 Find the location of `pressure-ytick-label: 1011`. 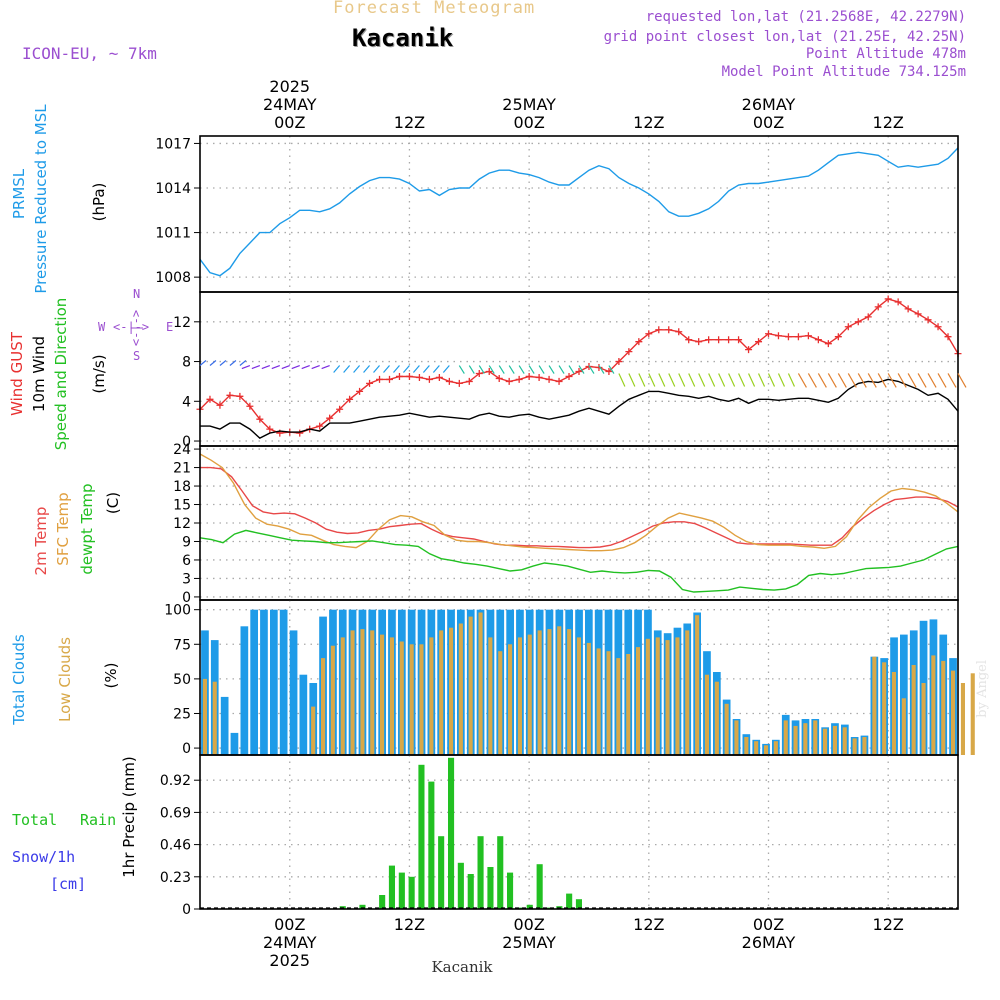

pressure-ytick-label: 1011 is located at coordinates (173, 234).